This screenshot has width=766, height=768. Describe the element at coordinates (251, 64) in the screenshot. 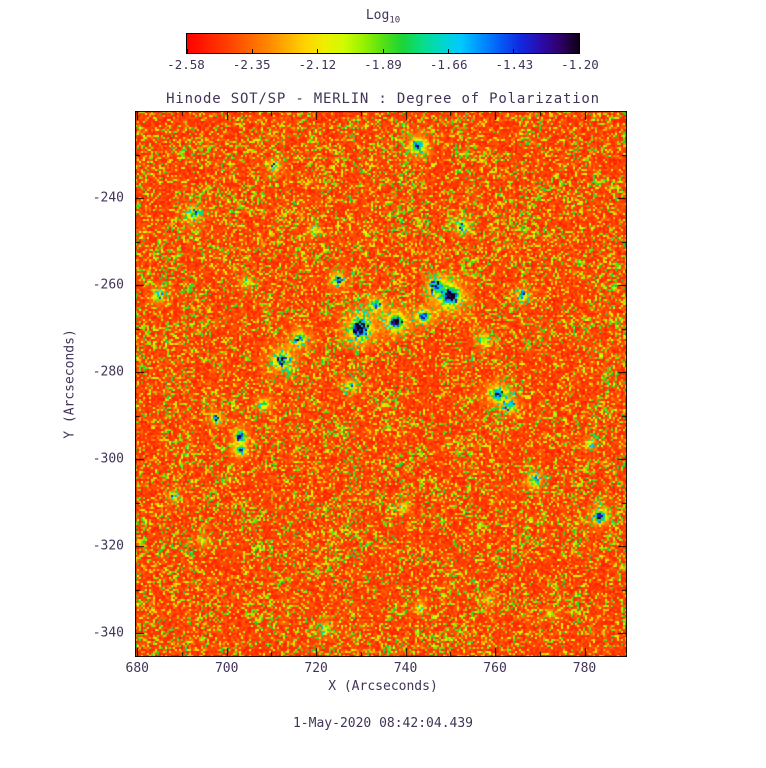

I see `colorbar-tick-label: -2.35` at that location.